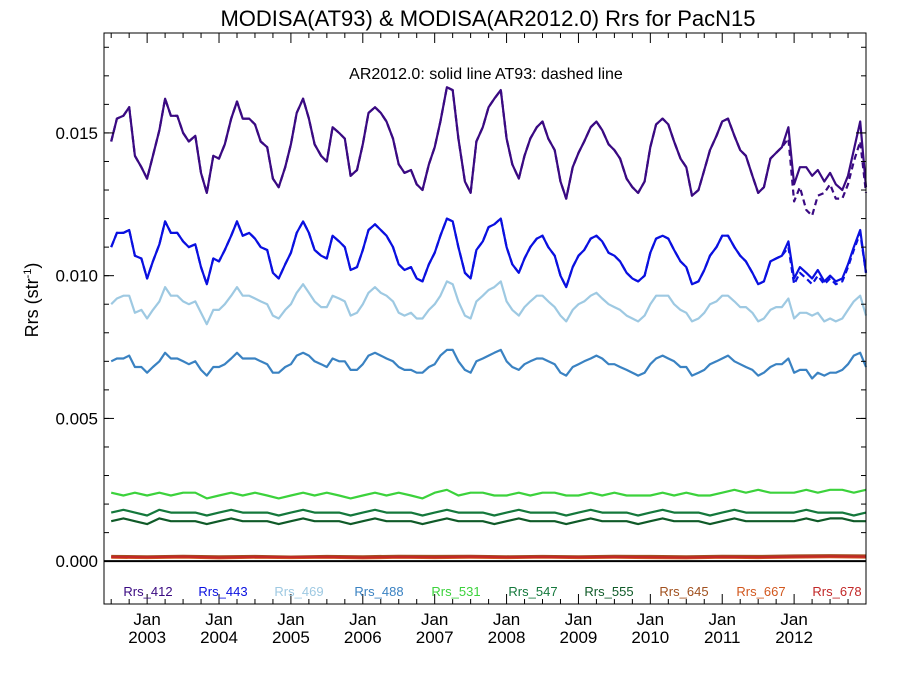 This screenshot has width=900, height=675. Describe the element at coordinates (650, 637) in the screenshot. I see `x-tick-label-year: 2010` at that location.